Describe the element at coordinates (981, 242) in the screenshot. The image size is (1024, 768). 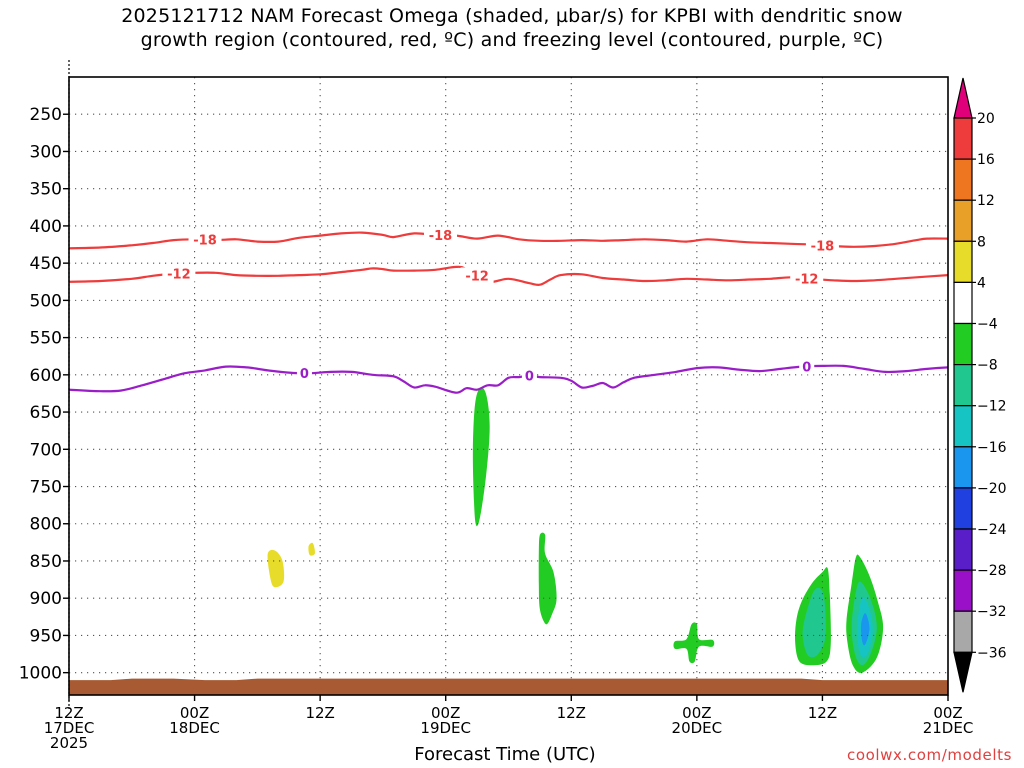
I see `colorbar-tick-label: 8` at that location.